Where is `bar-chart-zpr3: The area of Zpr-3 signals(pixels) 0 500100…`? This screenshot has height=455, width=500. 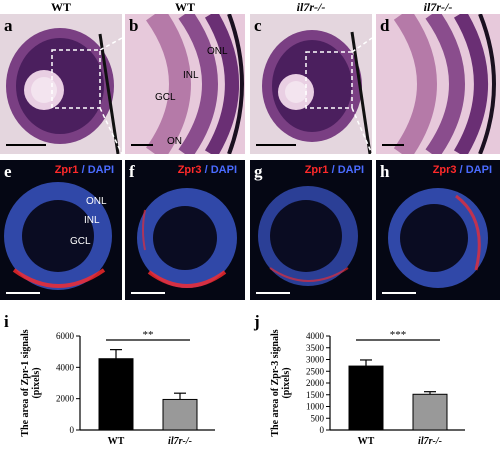 bar-chart-zpr3: The area of Zpr-3 signals(pixels) 0 500100… is located at coordinates (367, 388).